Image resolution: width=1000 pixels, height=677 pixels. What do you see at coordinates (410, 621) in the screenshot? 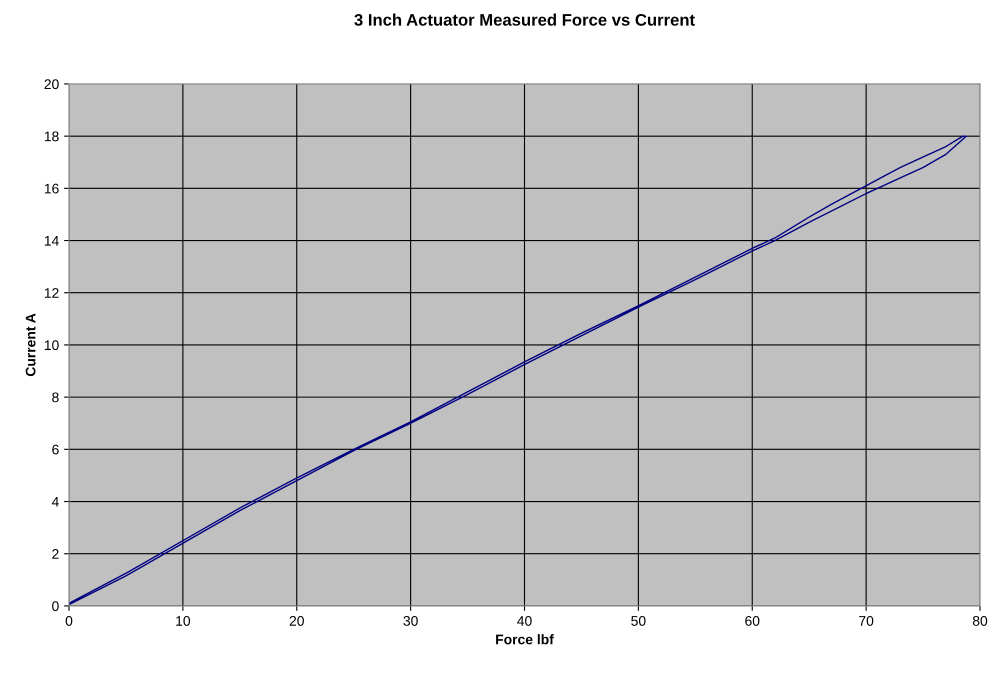
I see `x-tick-label: 30` at bounding box center [410, 621].